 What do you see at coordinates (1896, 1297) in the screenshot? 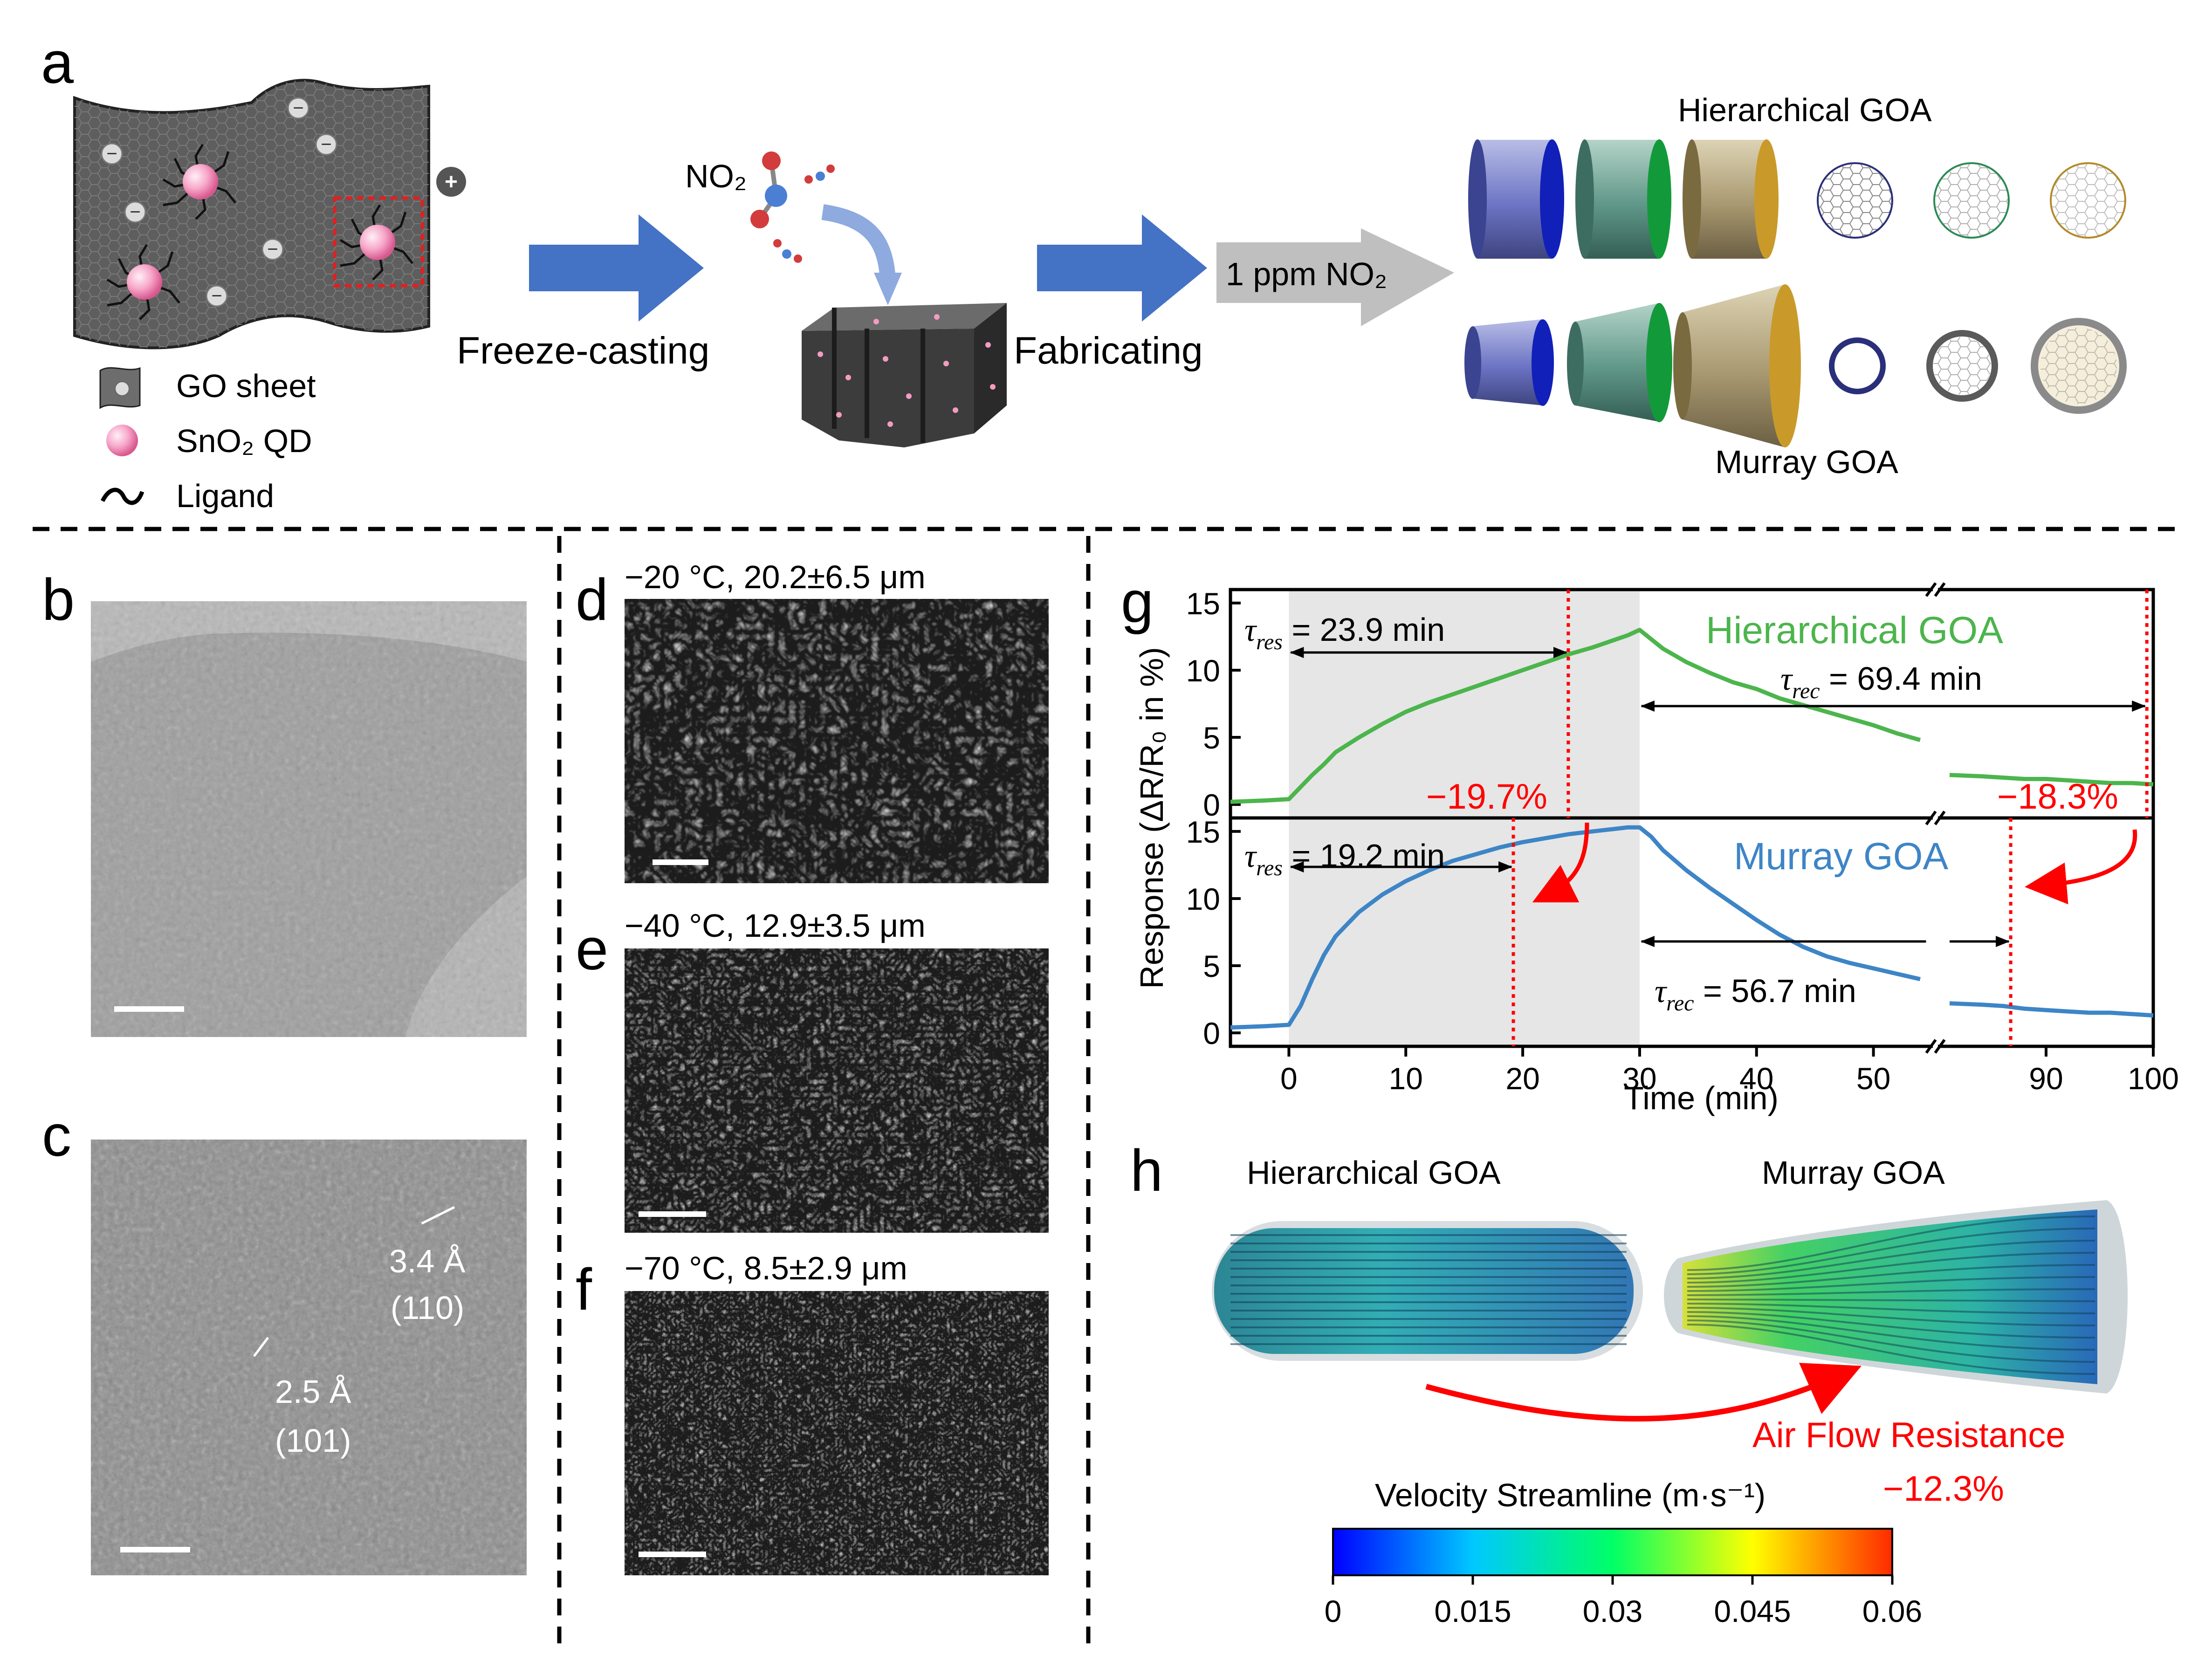
I see `murray-flow-sim` at bounding box center [1896, 1297].